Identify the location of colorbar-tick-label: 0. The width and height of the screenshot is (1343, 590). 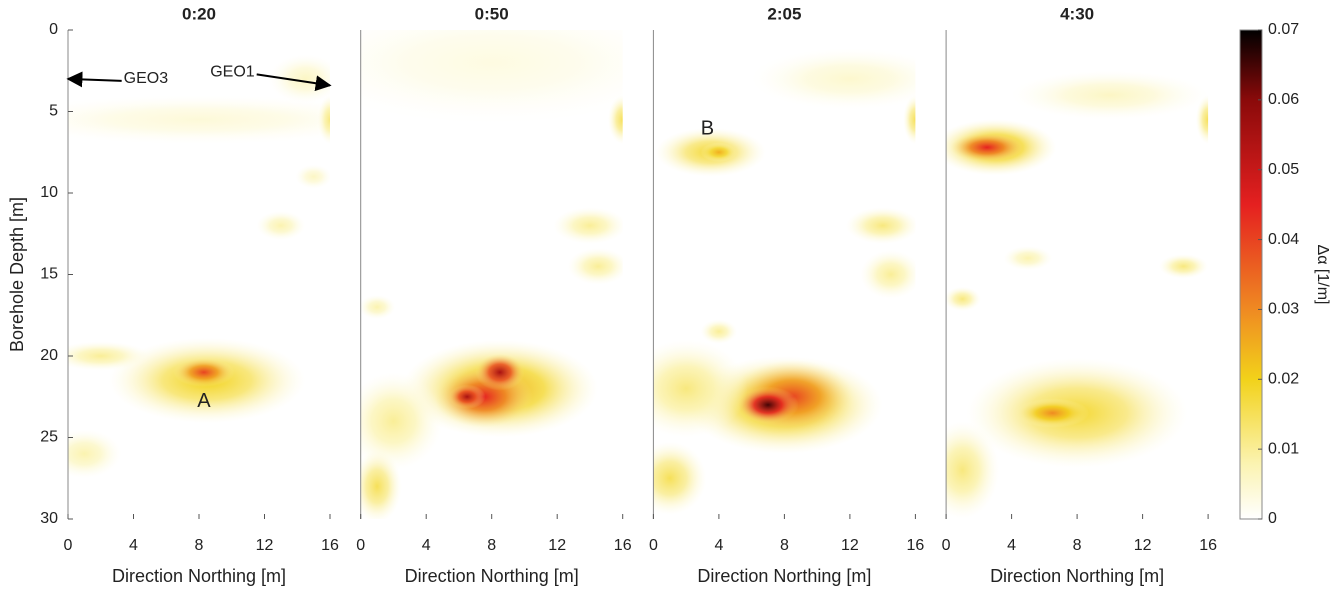
(1272, 518).